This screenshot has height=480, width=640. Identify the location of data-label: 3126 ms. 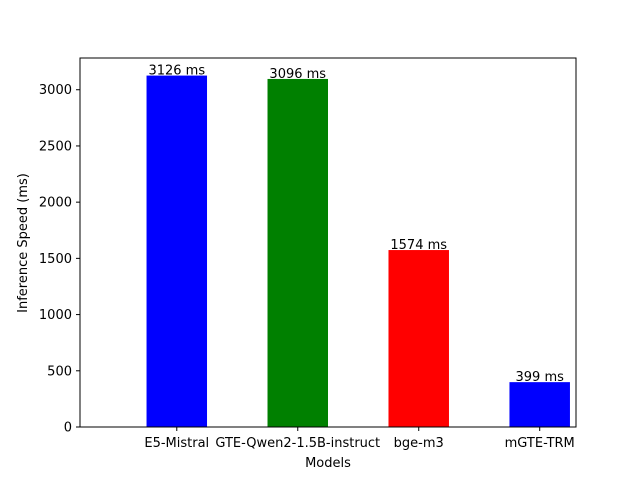
(176, 71).